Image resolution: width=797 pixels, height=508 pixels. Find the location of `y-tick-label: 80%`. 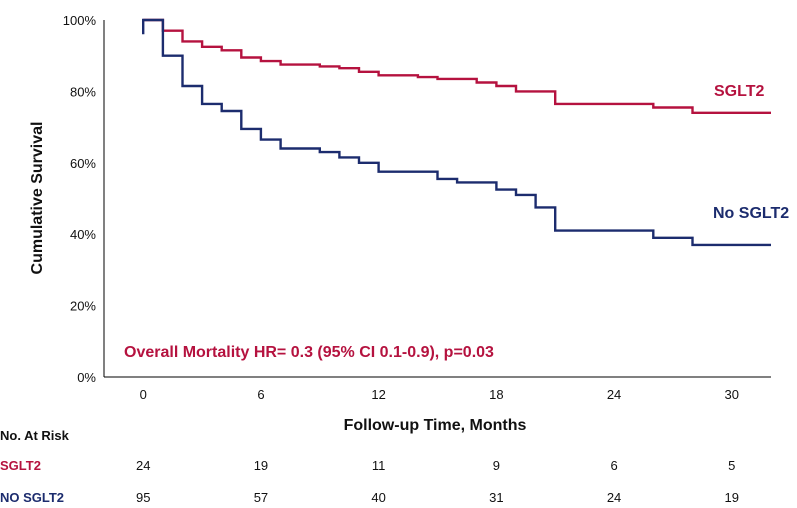

y-tick-label: 80% is located at coordinates (83, 91).